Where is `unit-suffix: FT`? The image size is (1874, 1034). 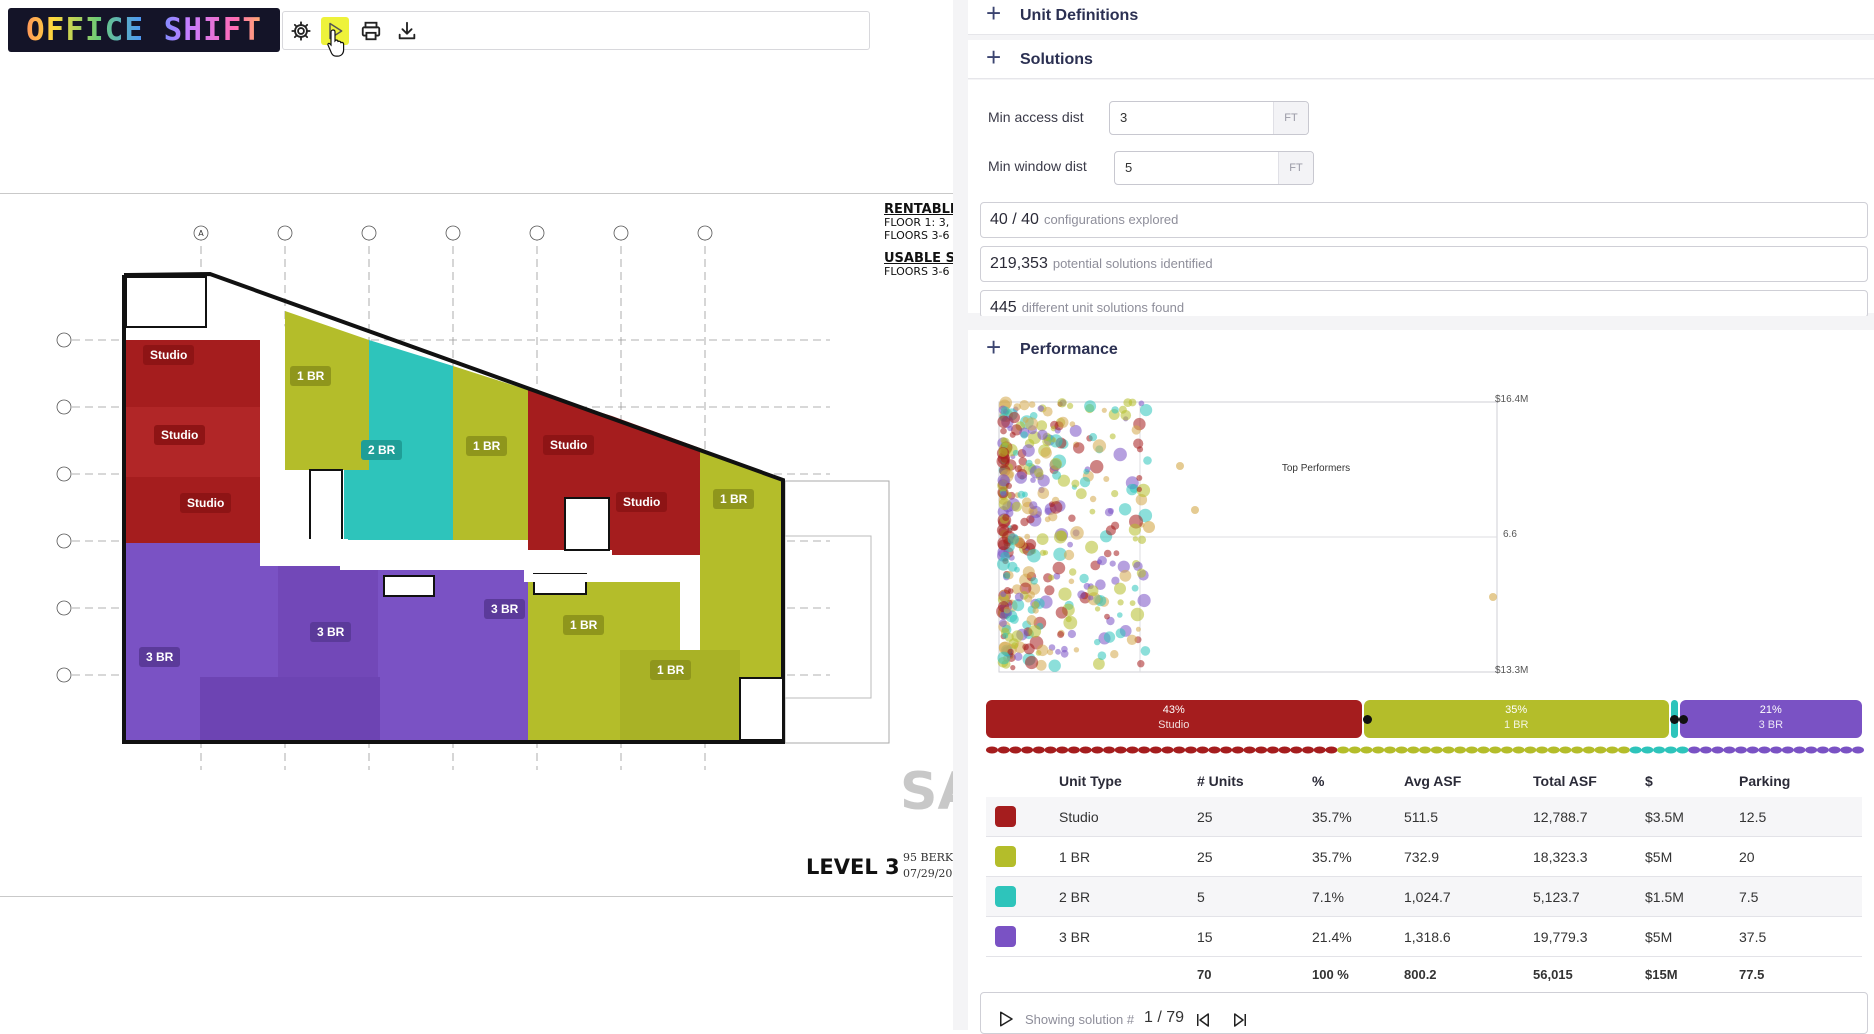 unit-suffix: FT is located at coordinates (1290, 118).